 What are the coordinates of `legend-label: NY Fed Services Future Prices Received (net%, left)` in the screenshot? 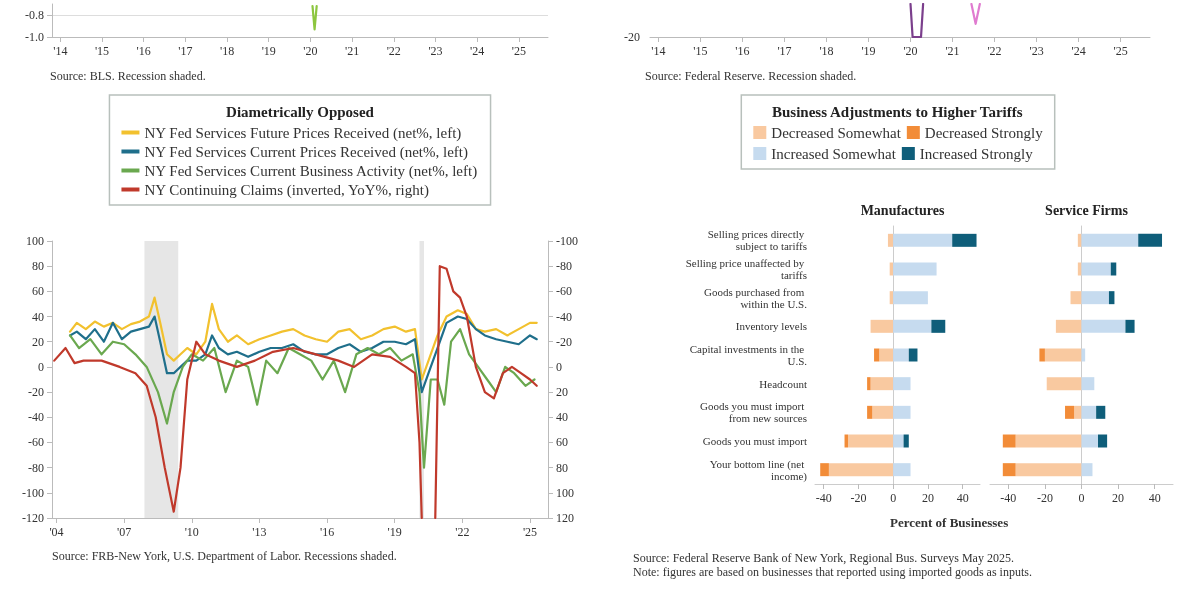 It's located at (303, 133).